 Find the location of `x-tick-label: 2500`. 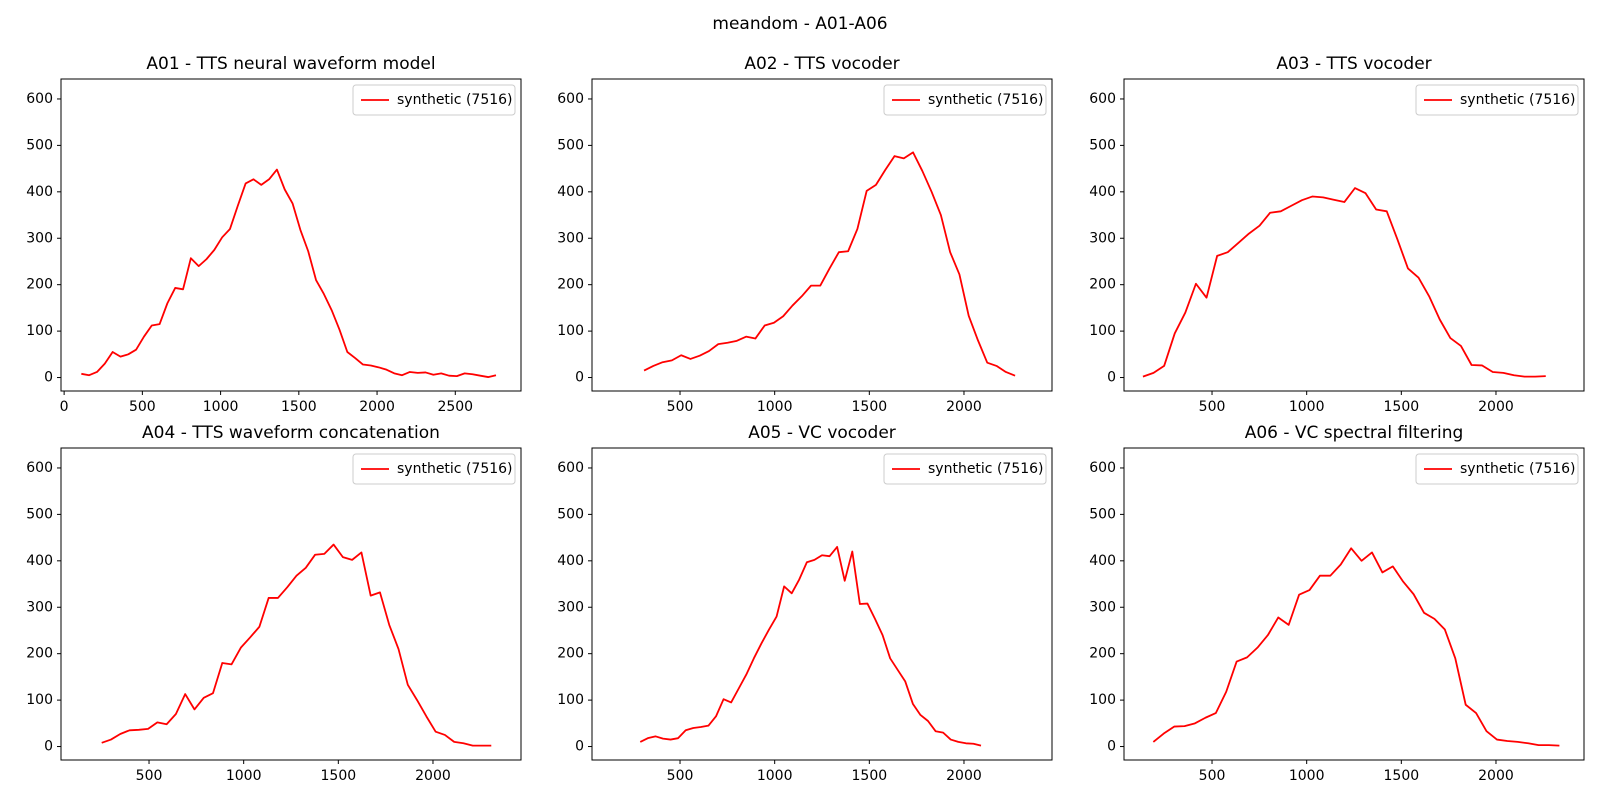

x-tick-label: 2500 is located at coordinates (455, 407).